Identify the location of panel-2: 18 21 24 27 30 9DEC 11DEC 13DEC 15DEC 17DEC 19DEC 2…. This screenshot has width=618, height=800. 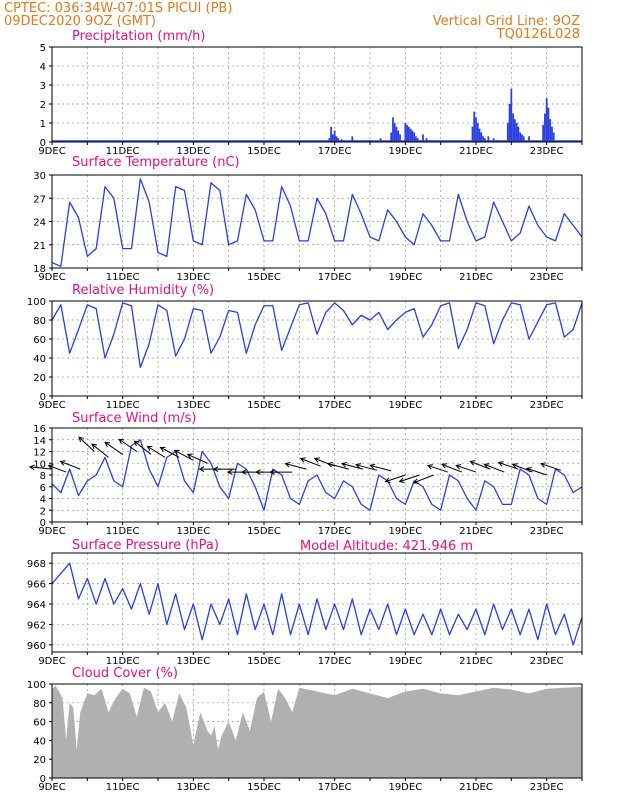
(308, 219).